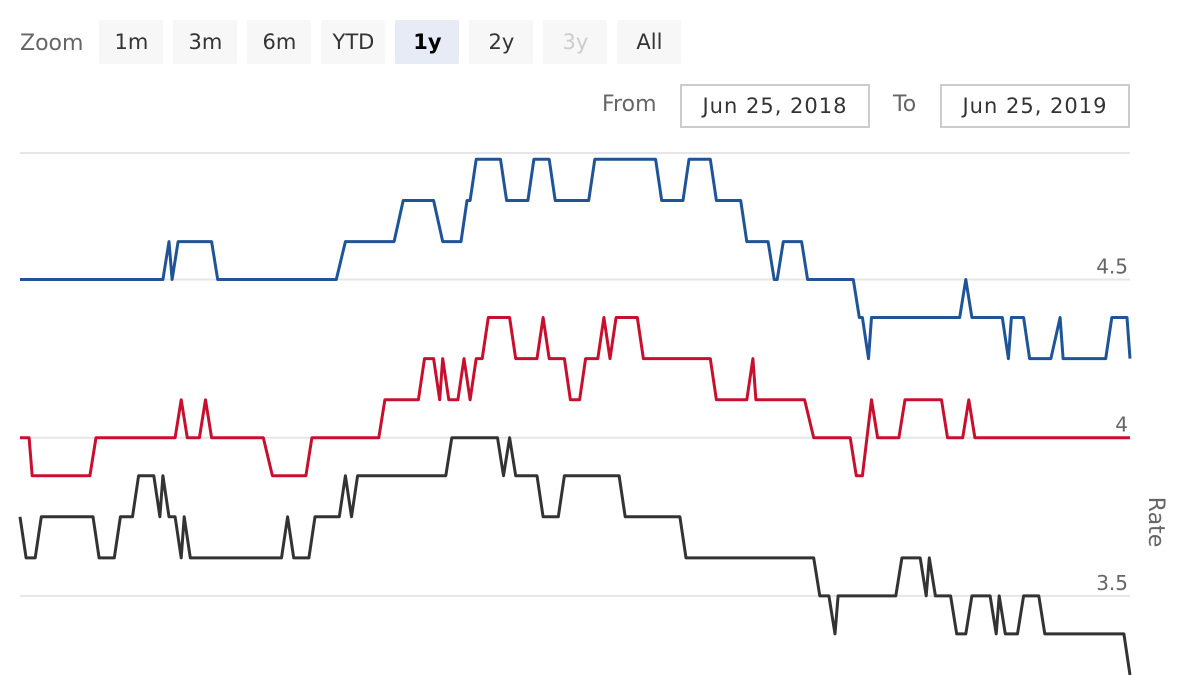 The width and height of the screenshot is (1200, 675). What do you see at coordinates (131, 42) in the screenshot?
I see `zoom-button-1m: 1m` at bounding box center [131, 42].